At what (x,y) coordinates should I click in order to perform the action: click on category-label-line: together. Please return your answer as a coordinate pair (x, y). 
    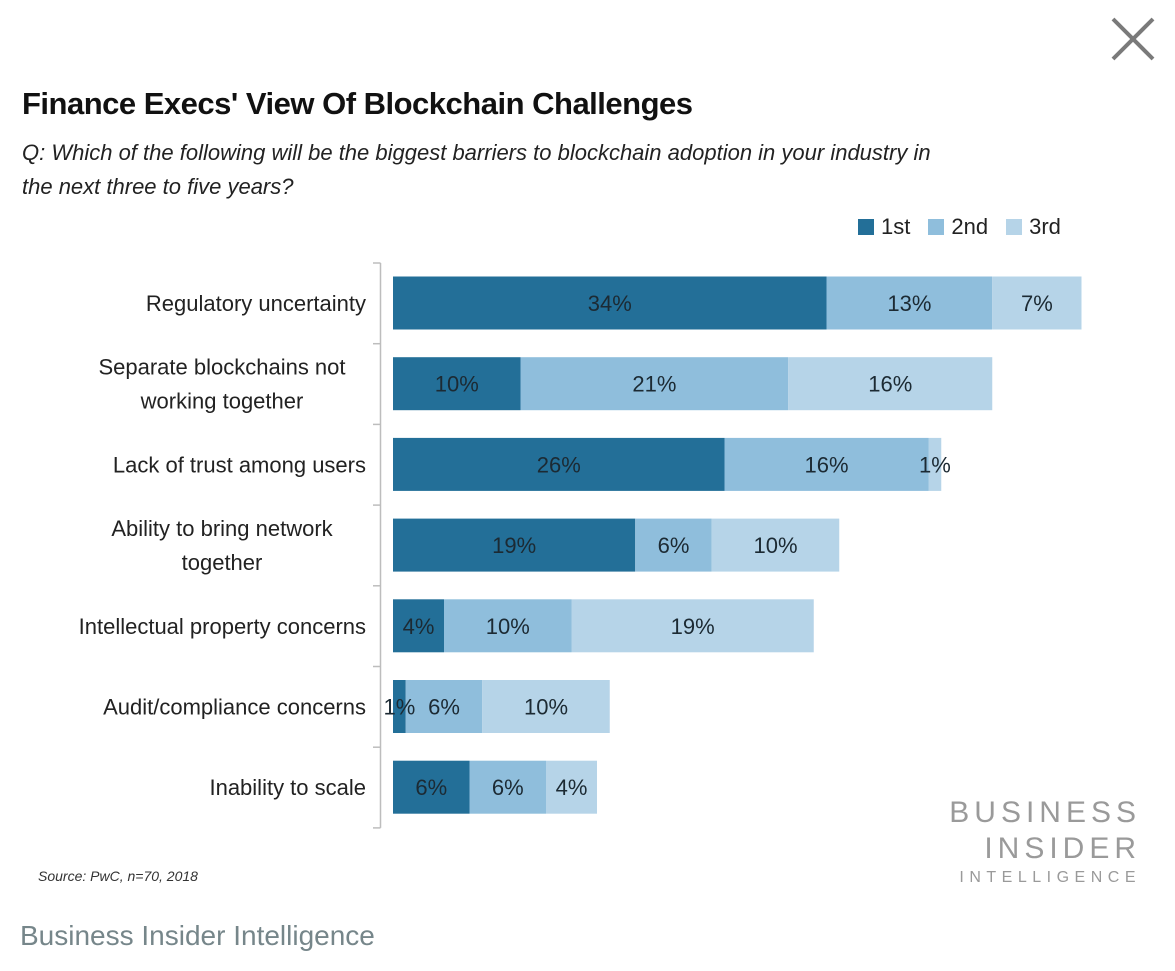
    Looking at the image, I should click on (222, 562).